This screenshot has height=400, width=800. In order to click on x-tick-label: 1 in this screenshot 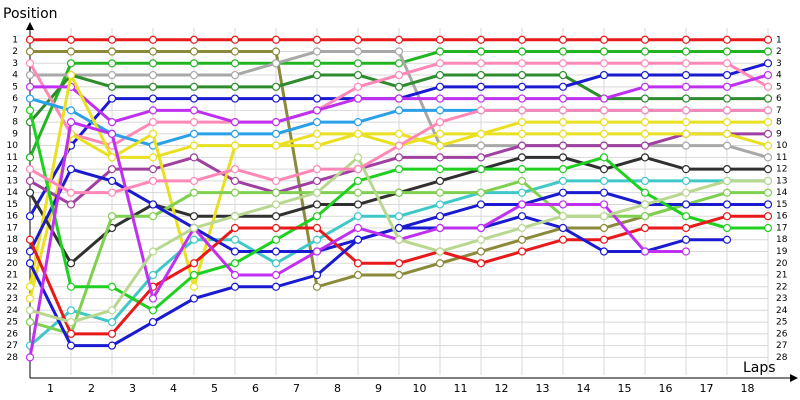, I will do `click(50, 388)`.